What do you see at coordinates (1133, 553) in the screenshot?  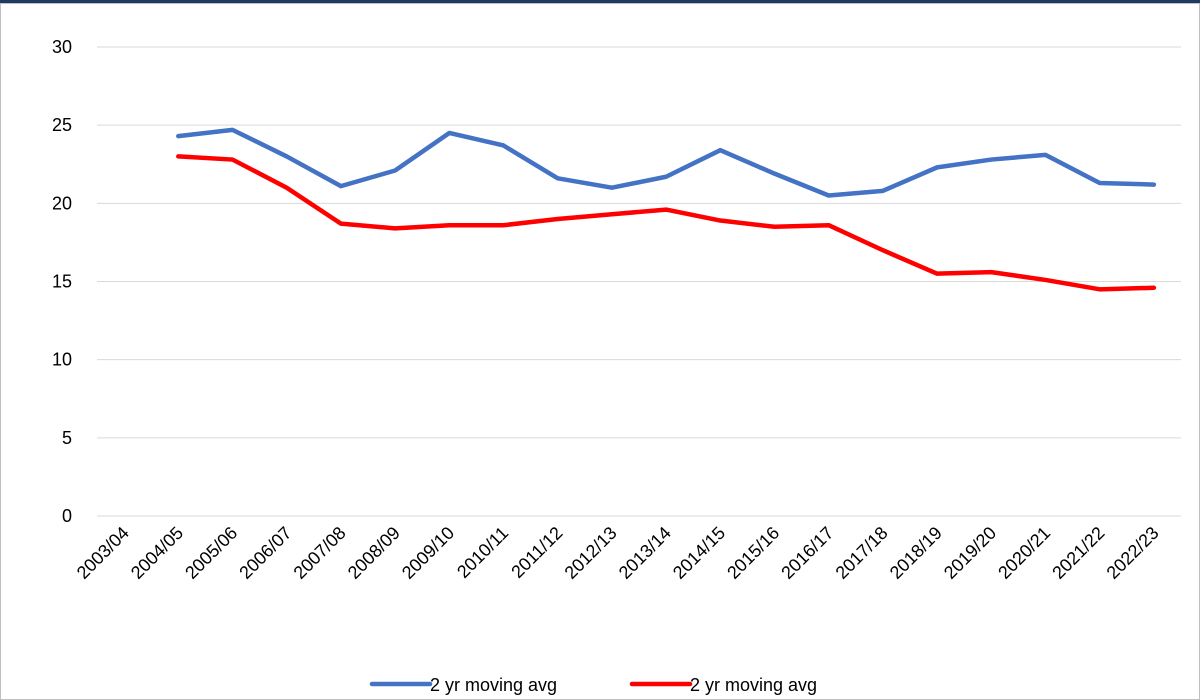 I see `x-tick-label: 2022/23` at bounding box center [1133, 553].